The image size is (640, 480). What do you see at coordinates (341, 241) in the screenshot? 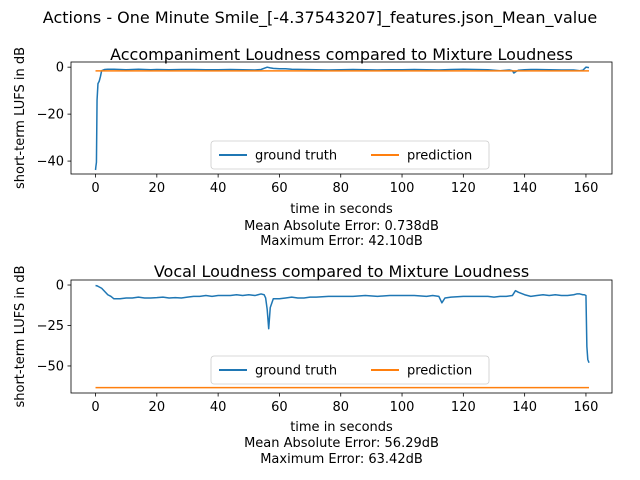
I see `error-annotation: Maximum Error: 42.10dB` at bounding box center [341, 241].